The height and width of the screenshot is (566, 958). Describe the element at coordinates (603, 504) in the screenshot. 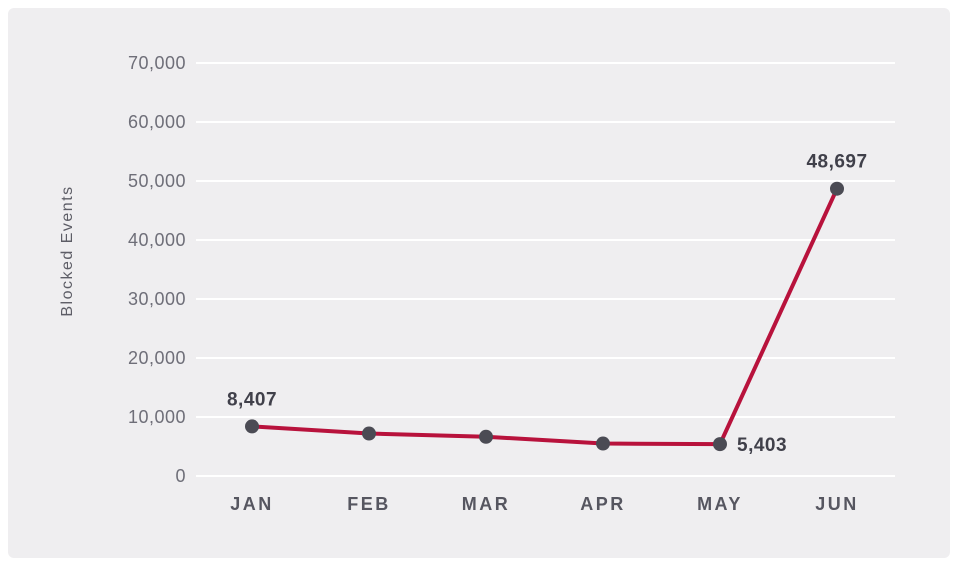

I see `x-tick-label: APR` at that location.